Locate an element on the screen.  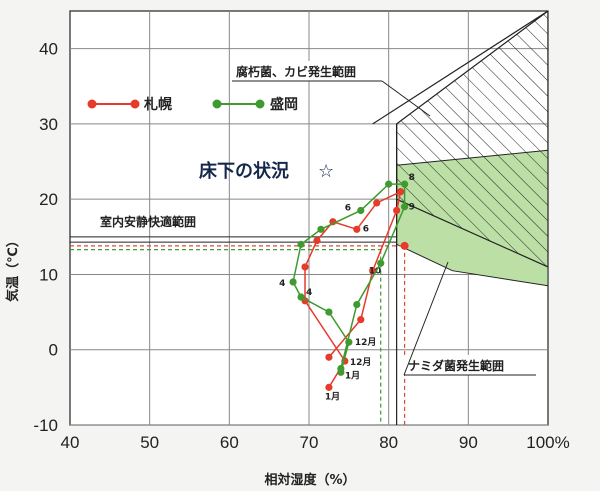
y-tick-label: 40 is located at coordinates (48, 49).